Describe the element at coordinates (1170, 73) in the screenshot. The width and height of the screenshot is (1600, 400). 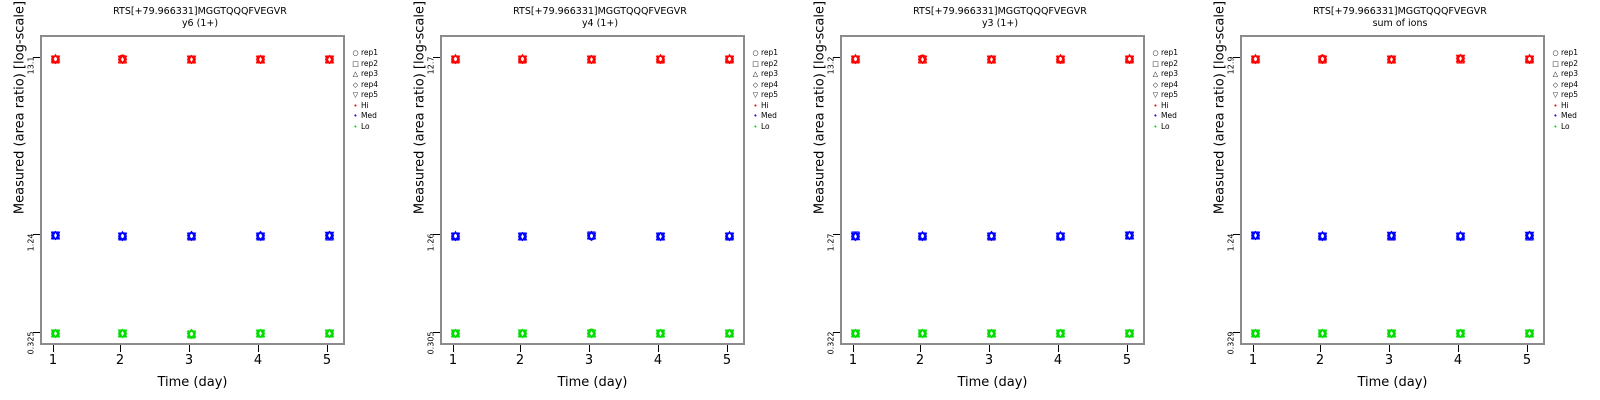
I see `legend-item-label: rep3` at that location.